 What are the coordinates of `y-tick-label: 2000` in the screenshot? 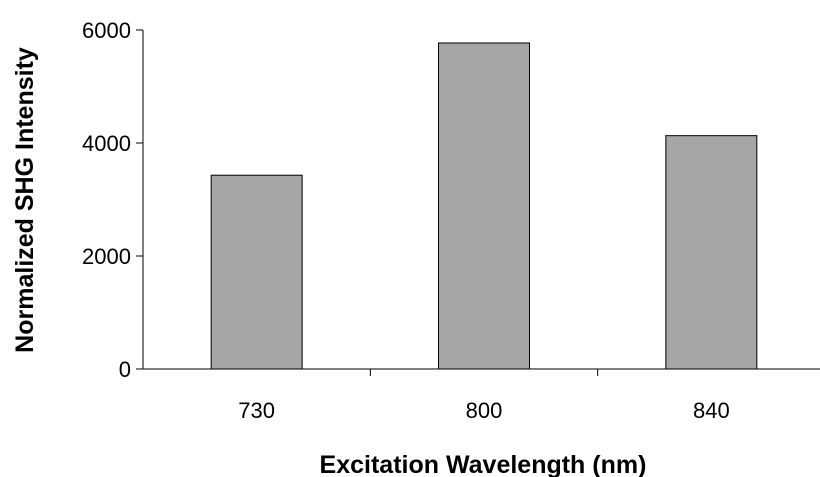 It's located at (106, 256).